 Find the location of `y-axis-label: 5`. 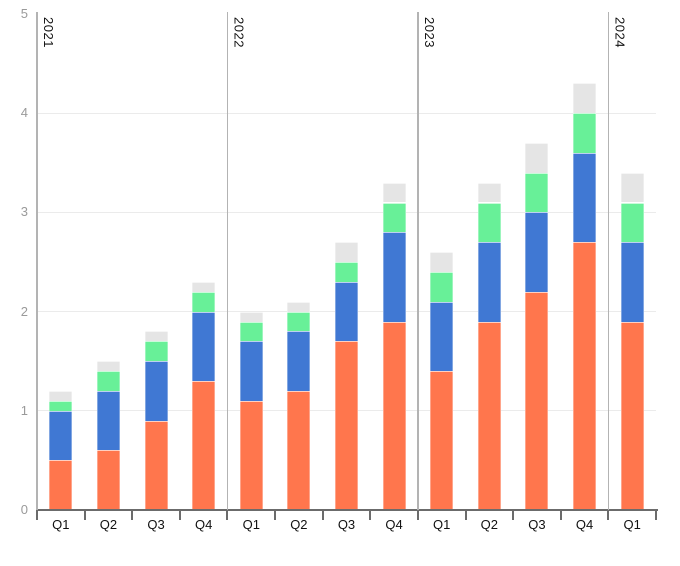

y-axis-label: 5 is located at coordinates (24, 13).